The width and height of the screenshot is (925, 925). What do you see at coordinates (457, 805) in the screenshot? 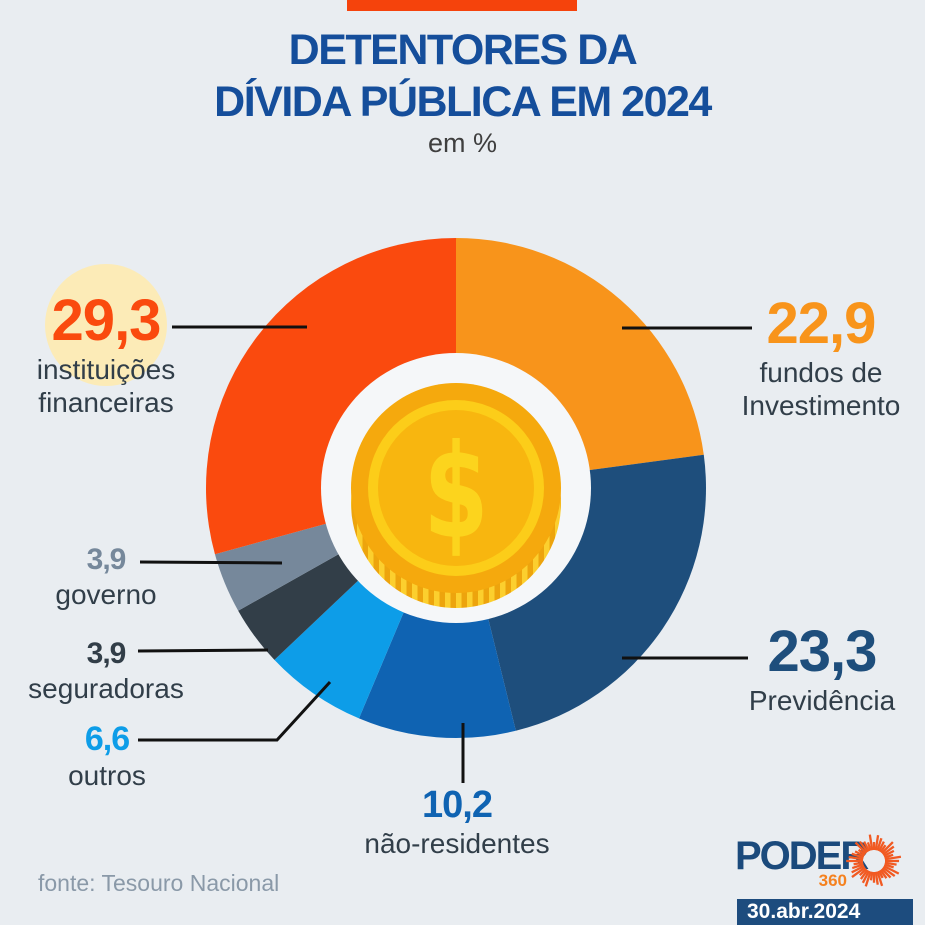
I see `value-nao-residentes: 10,2` at bounding box center [457, 805].